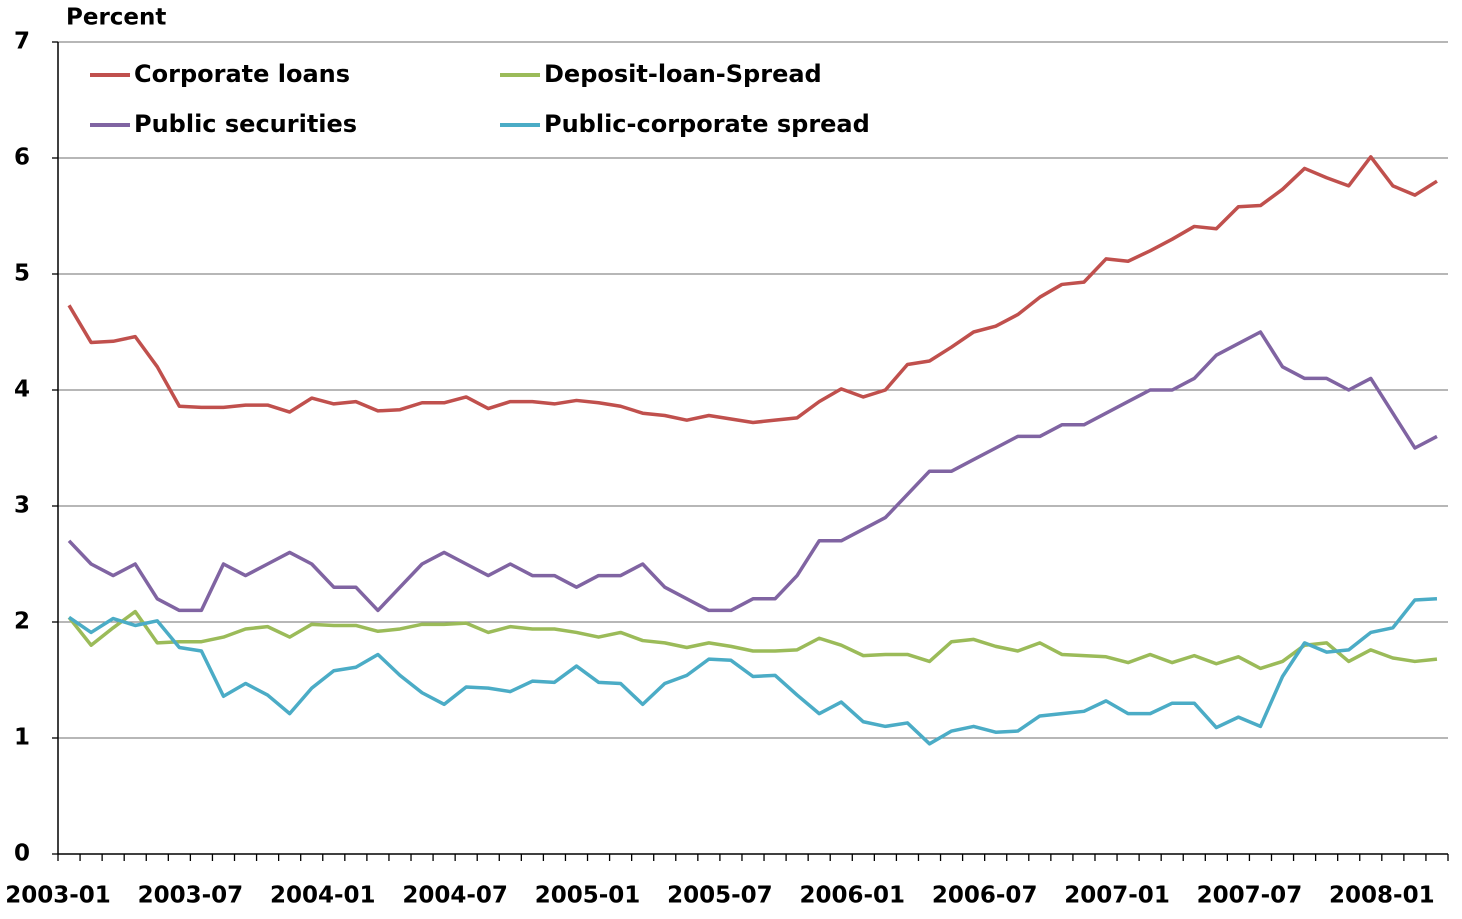  I want to click on legend-label: Corporate loans, so click(242, 74).